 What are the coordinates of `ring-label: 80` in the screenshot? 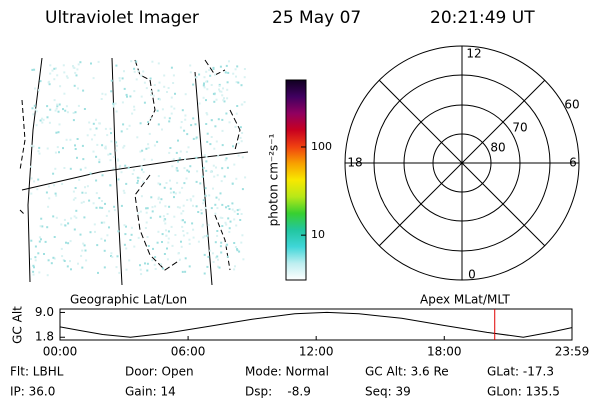 It's located at (497, 148).